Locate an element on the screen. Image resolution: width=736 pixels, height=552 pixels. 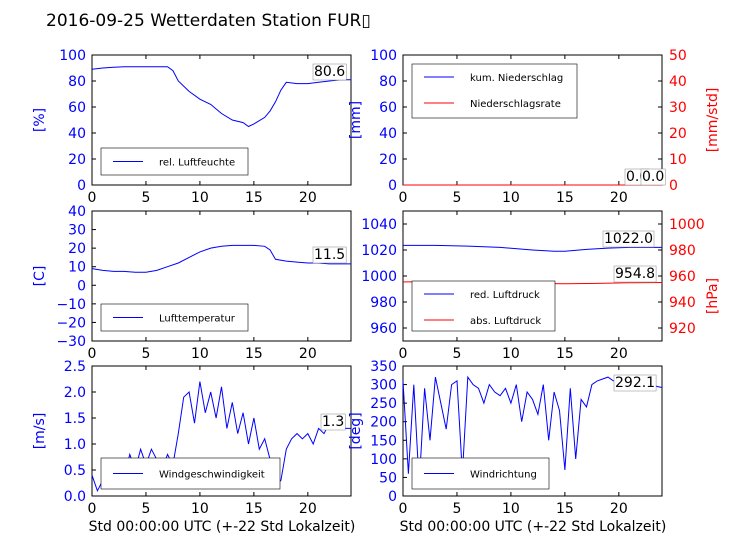
y-tick-label: −10 is located at coordinates (71, 305).